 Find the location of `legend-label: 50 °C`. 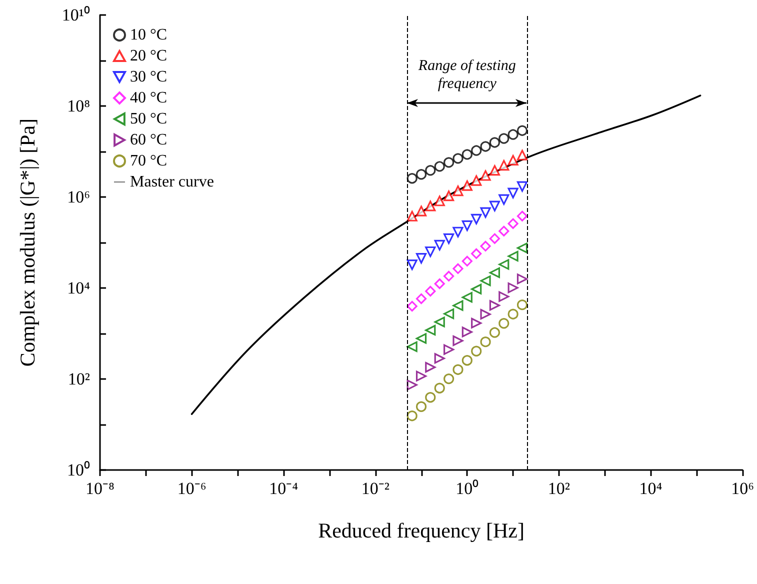

legend-label: 50 °C is located at coordinates (149, 119).